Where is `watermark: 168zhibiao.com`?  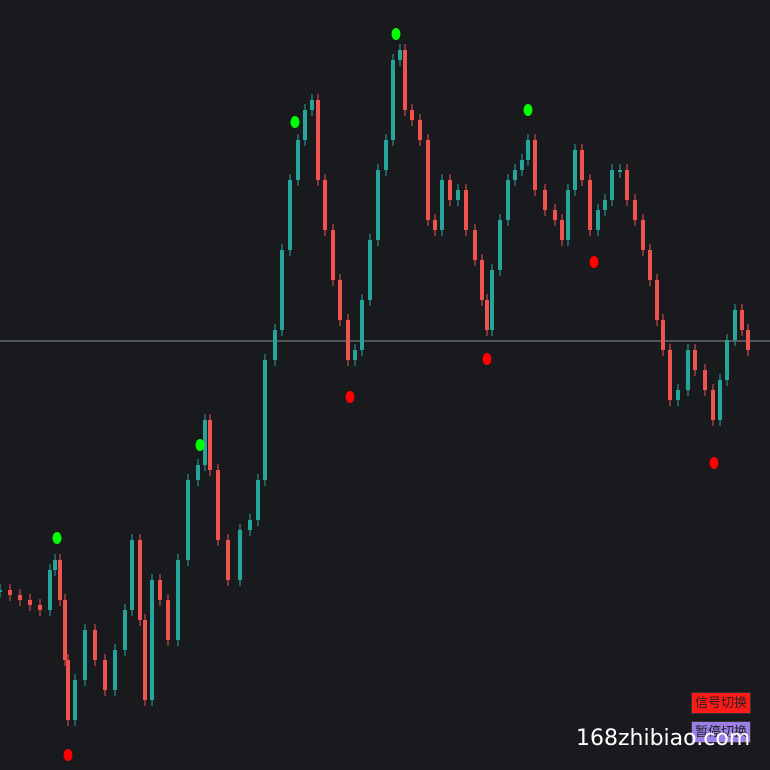 watermark: 168zhibiao.com is located at coordinates (663, 738).